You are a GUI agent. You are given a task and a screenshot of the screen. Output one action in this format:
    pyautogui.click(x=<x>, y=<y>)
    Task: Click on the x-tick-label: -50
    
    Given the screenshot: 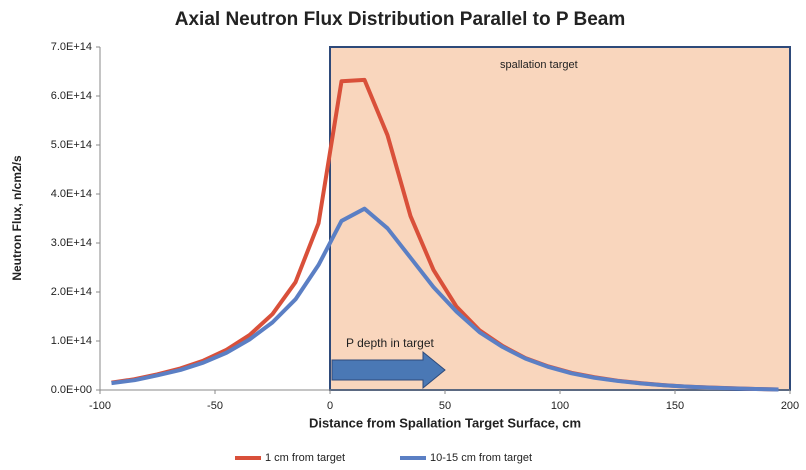 What is the action you would take?
    pyautogui.click(x=215, y=406)
    